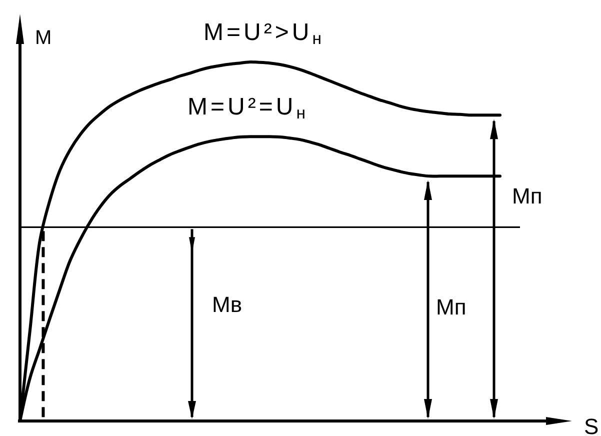 The height and width of the screenshot is (436, 601). Describe the element at coordinates (227, 304) in the screenshot. I see `ref-line-label: Mв` at that location.